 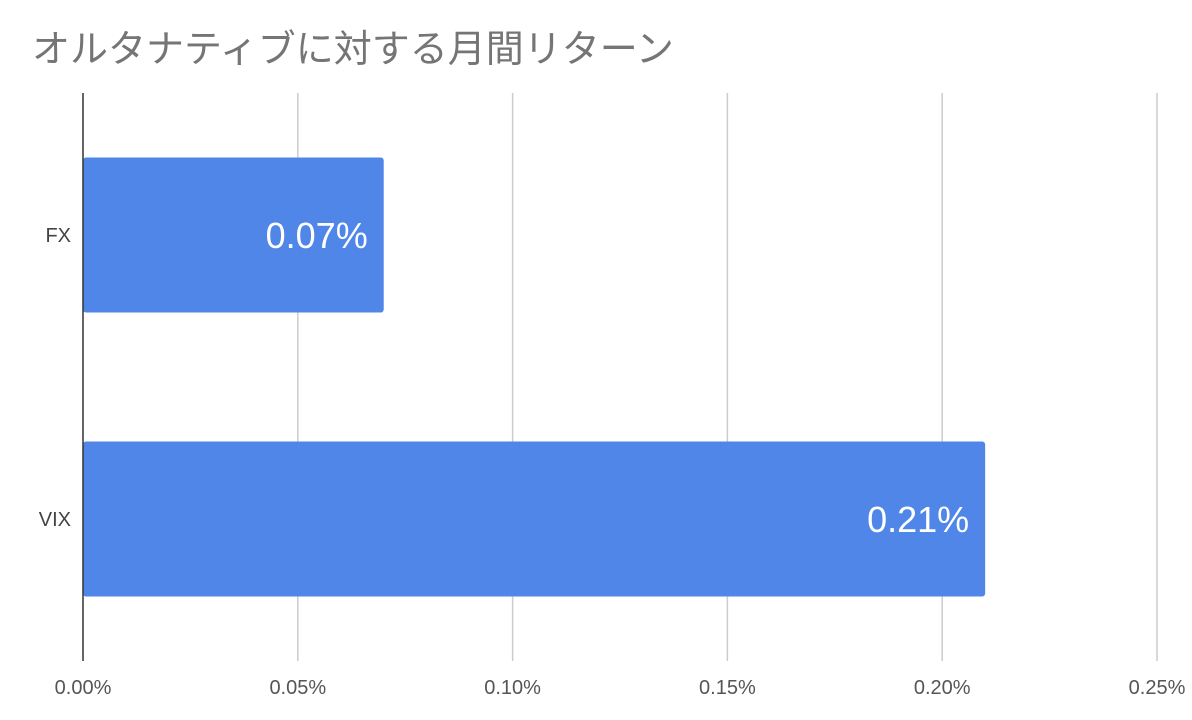 I want to click on category-label: VIX, so click(x=55, y=520).